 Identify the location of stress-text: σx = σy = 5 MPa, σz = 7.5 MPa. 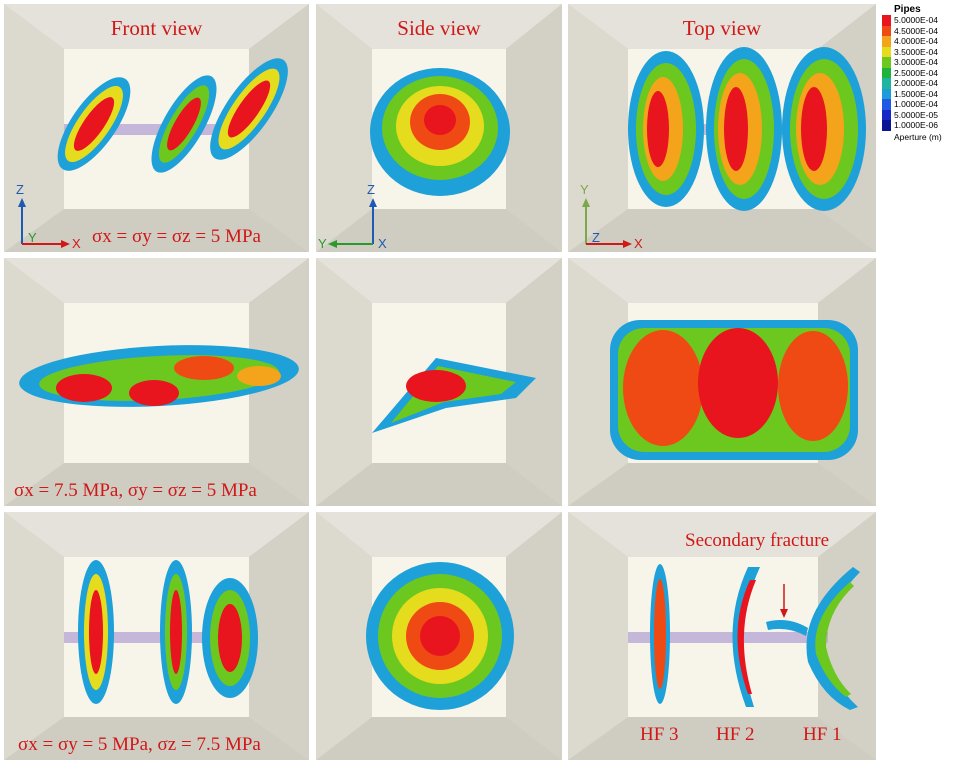
(139, 744).